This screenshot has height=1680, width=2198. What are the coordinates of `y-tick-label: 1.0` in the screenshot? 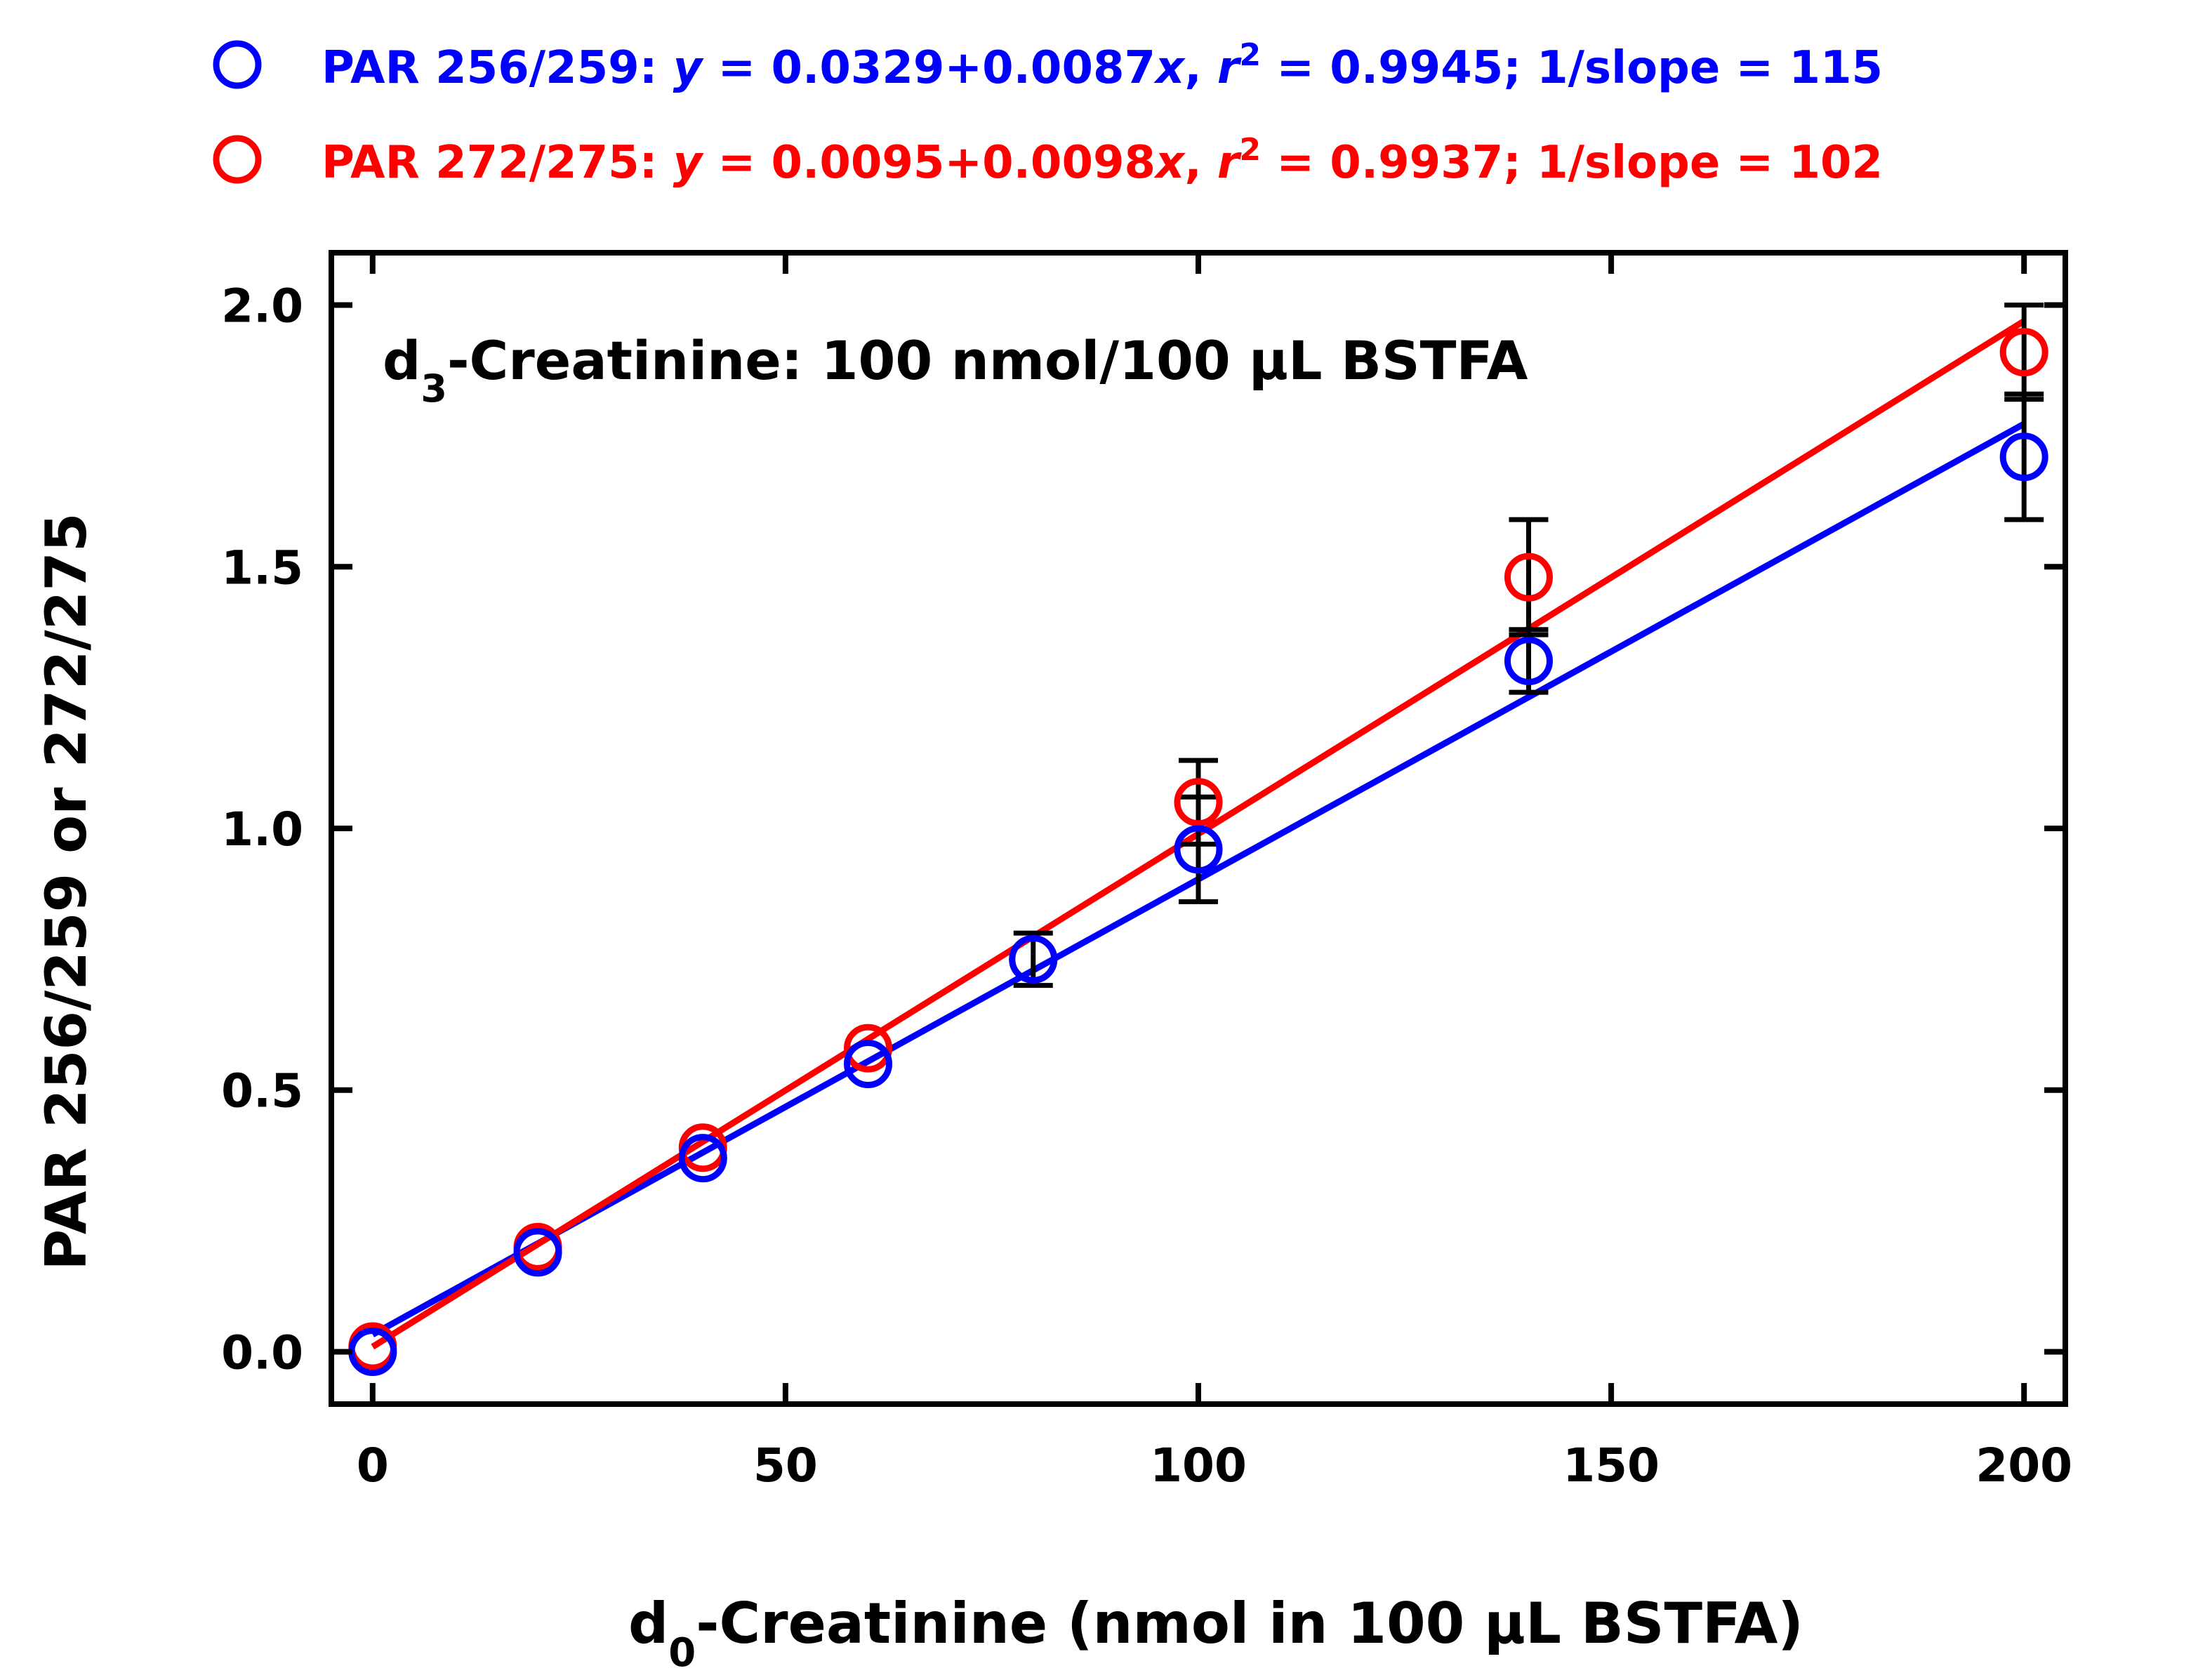 It's located at (262, 829).